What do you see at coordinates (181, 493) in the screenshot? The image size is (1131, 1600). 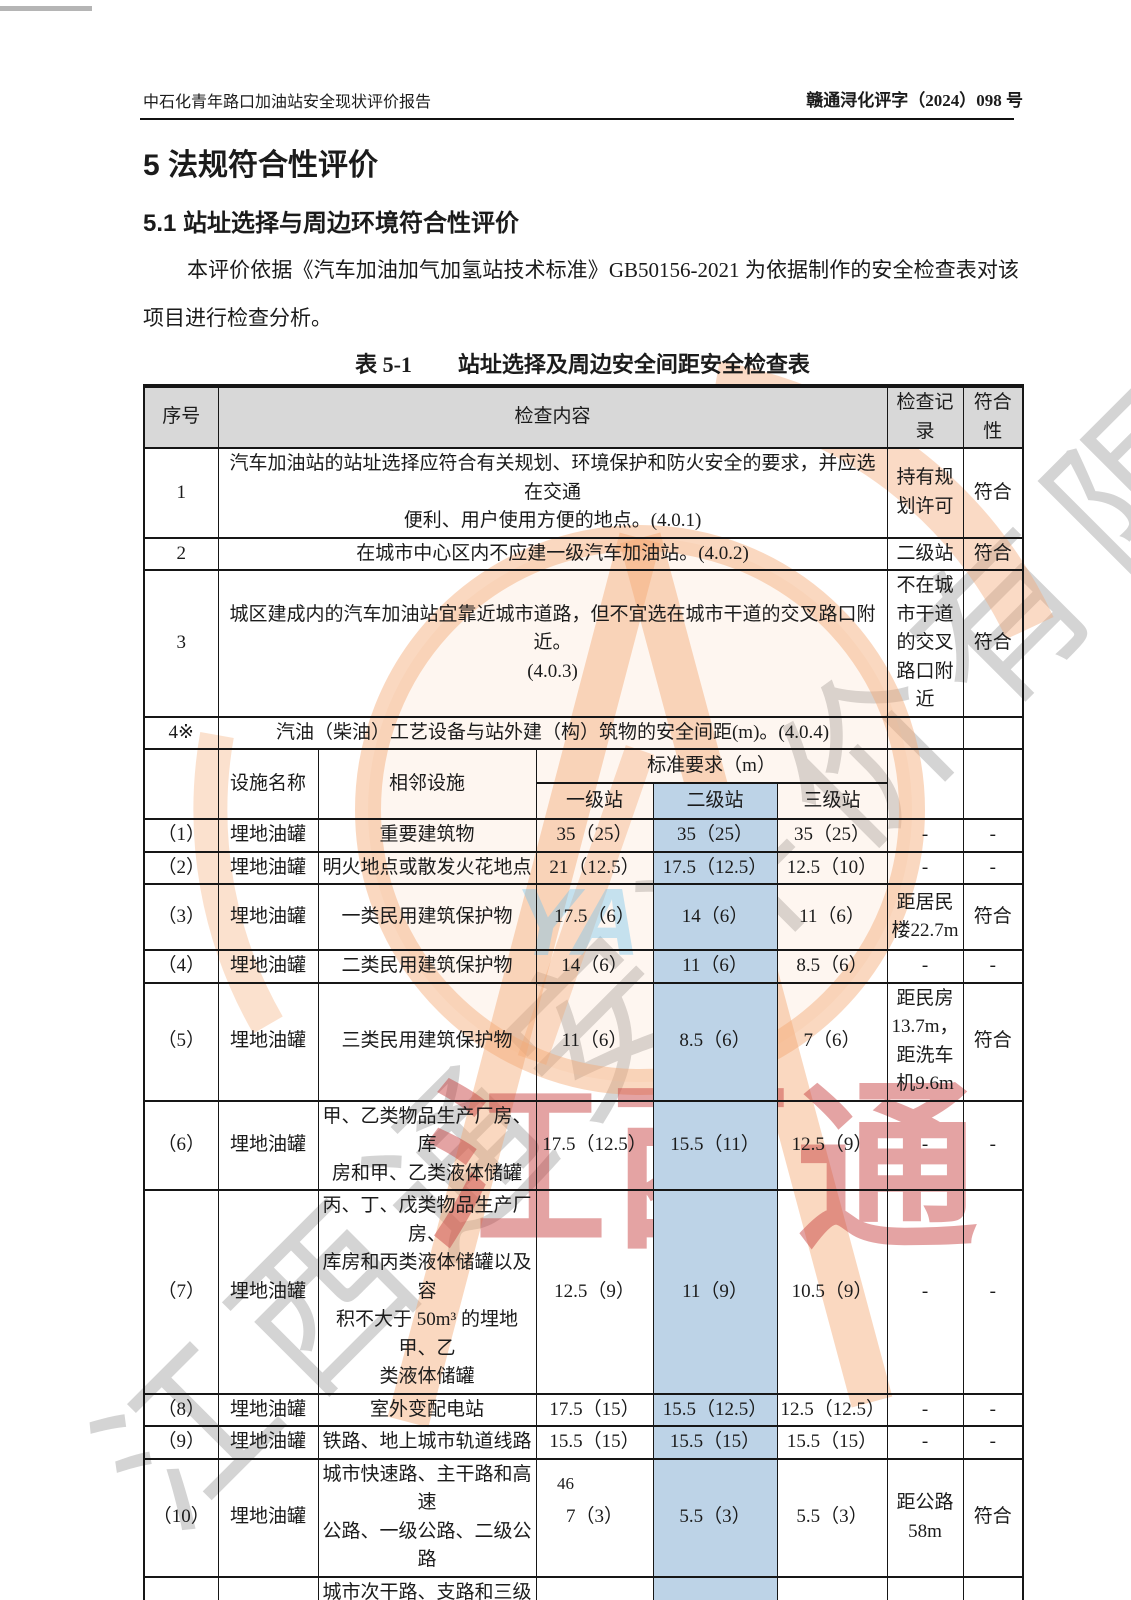 I see `seq-cell: 1` at bounding box center [181, 493].